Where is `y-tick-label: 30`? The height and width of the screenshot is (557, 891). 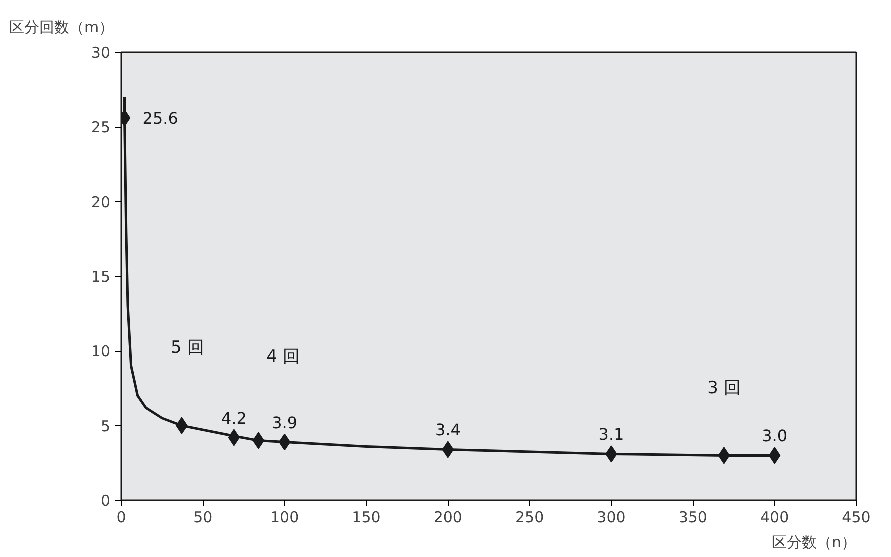
y-tick-label: 30 is located at coordinates (101, 53).